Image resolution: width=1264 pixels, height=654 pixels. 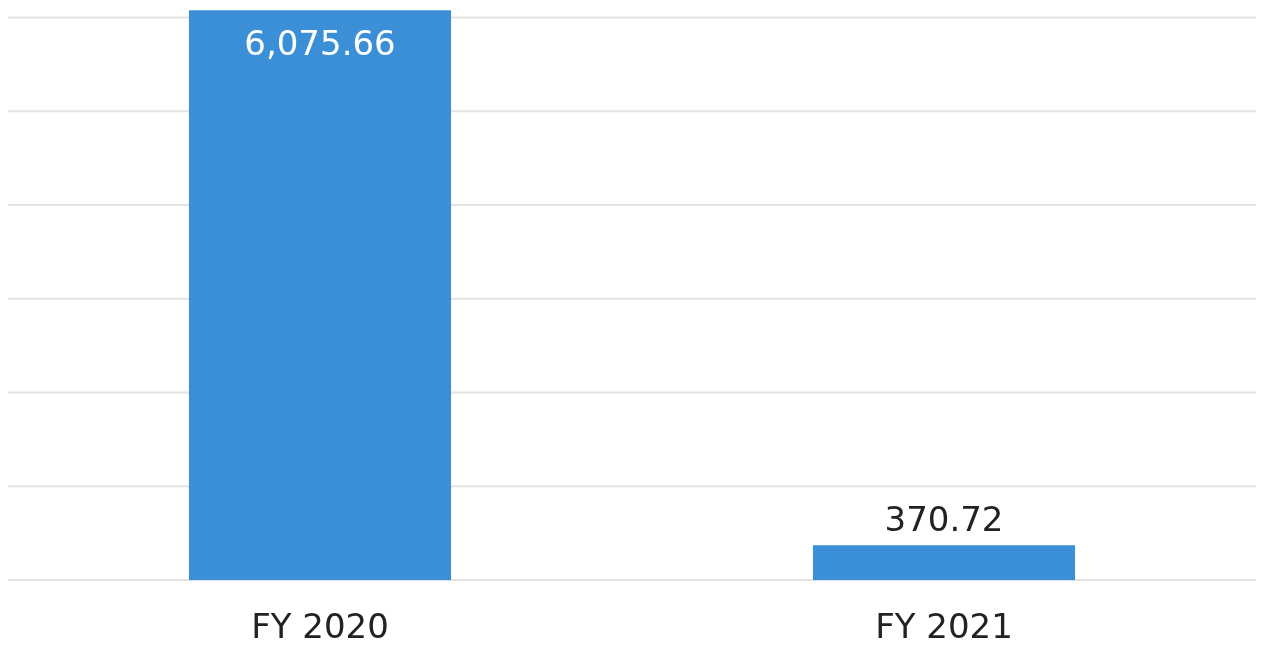 What do you see at coordinates (944, 626) in the screenshot?
I see `x-tick-label: FY 2021` at bounding box center [944, 626].